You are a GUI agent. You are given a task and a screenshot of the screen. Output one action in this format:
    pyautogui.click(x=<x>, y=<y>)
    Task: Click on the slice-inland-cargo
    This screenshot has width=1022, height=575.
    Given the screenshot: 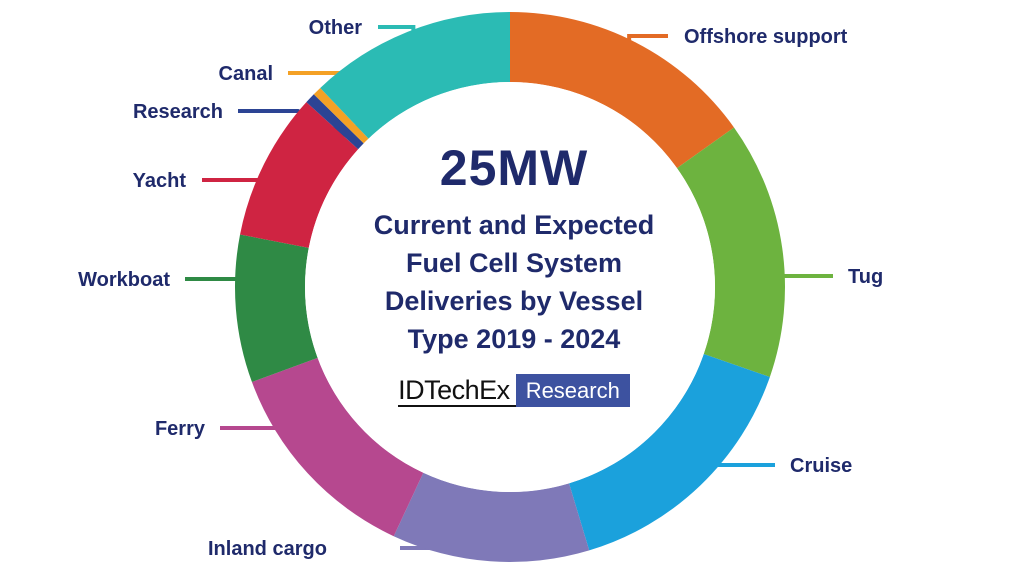 What is the action you would take?
    pyautogui.click(x=491, y=517)
    